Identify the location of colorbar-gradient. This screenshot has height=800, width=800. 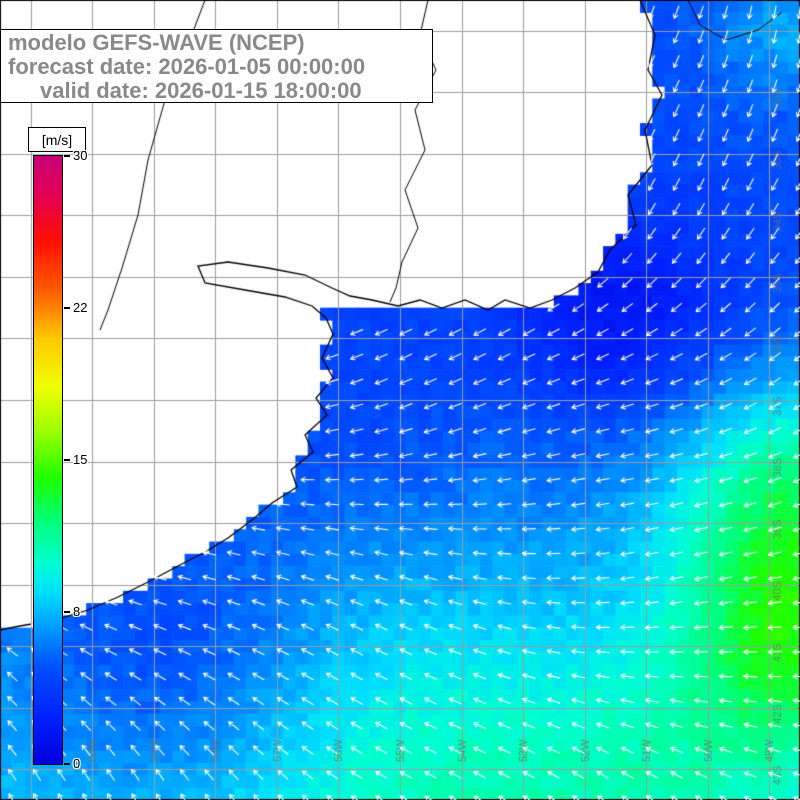
(48, 460).